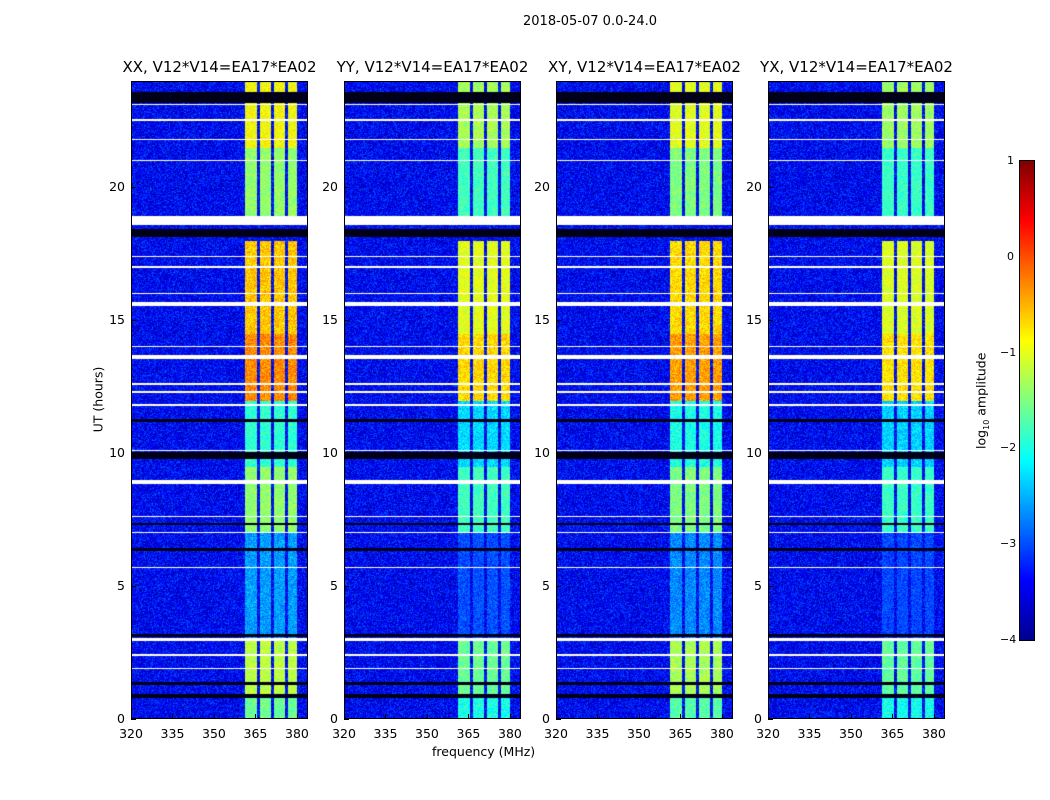 The height and width of the screenshot is (800, 1050). Describe the element at coordinates (1008, 448) in the screenshot. I see `colorbar-tick-label: −2` at that location.